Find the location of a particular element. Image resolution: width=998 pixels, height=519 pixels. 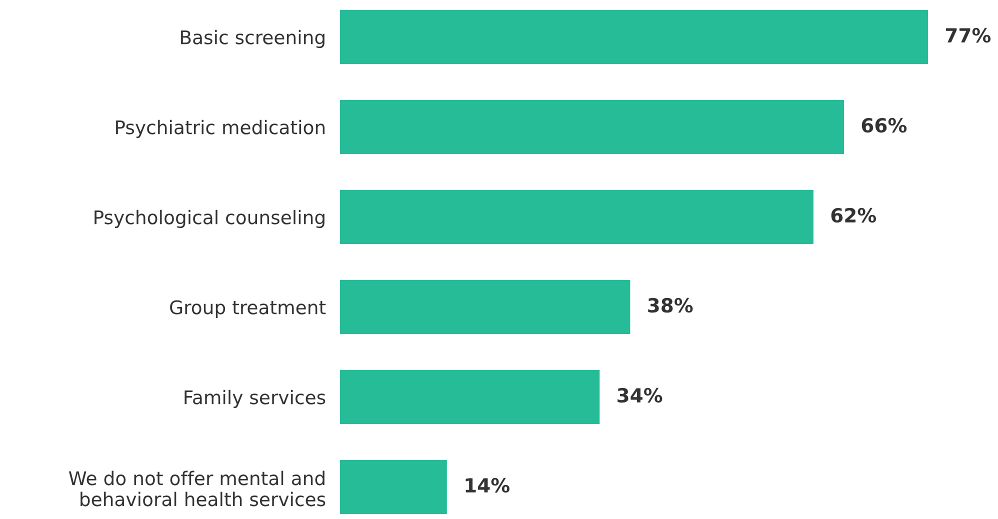

data-label: 14% is located at coordinates (488, 485).